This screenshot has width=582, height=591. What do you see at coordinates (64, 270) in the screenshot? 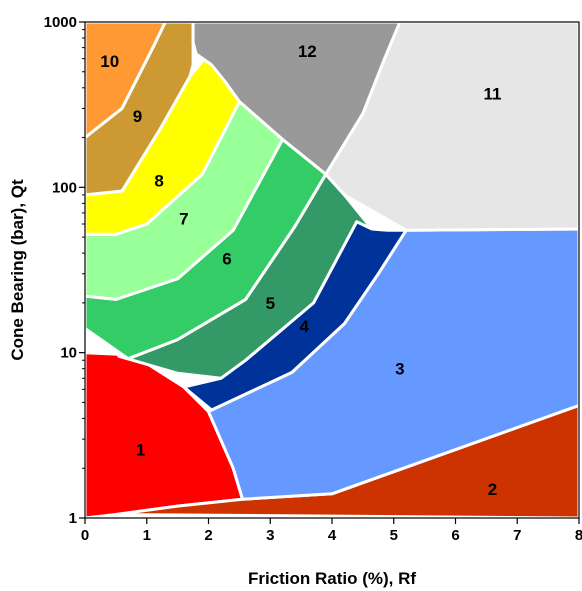
I see `y-axis-ticks: 1 10 100 1000` at bounding box center [64, 270].